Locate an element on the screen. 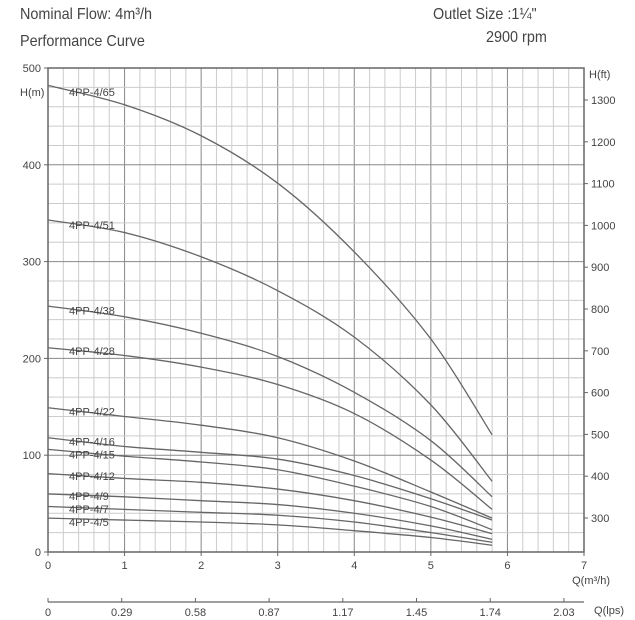  series-label: 4PP-4/7 is located at coordinates (89, 510).